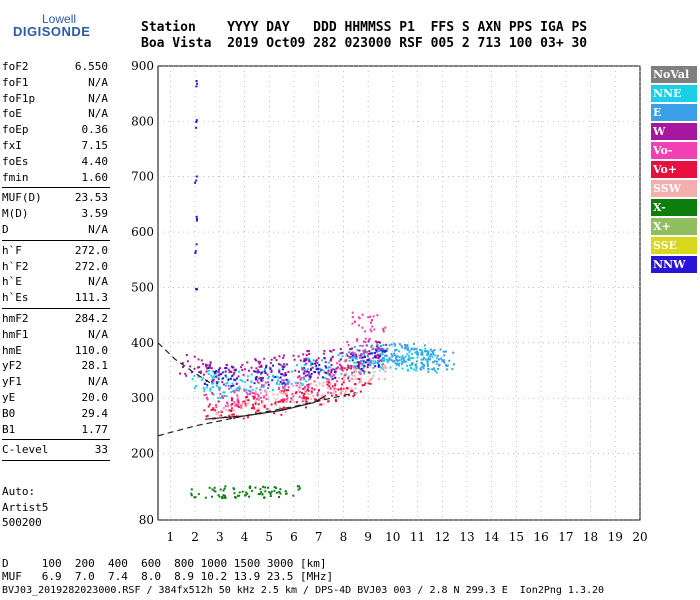  Describe the element at coordinates (220, 537) in the screenshot. I see `x-tick-label: 3` at that location.